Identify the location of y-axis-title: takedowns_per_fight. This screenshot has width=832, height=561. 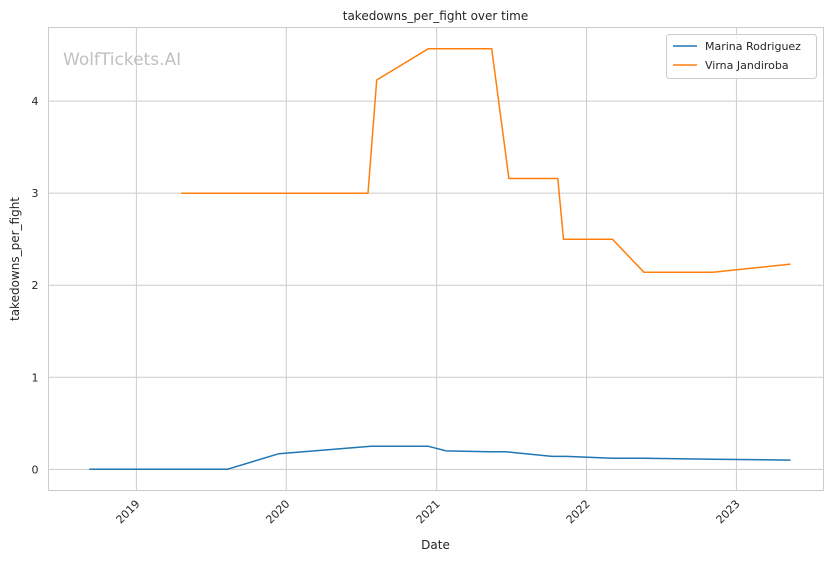
(15, 259).